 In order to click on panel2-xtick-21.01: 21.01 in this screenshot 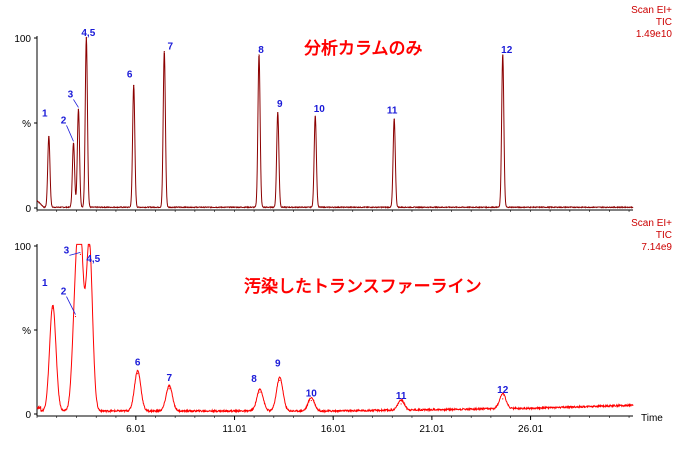, I will do `click(431, 429)`.